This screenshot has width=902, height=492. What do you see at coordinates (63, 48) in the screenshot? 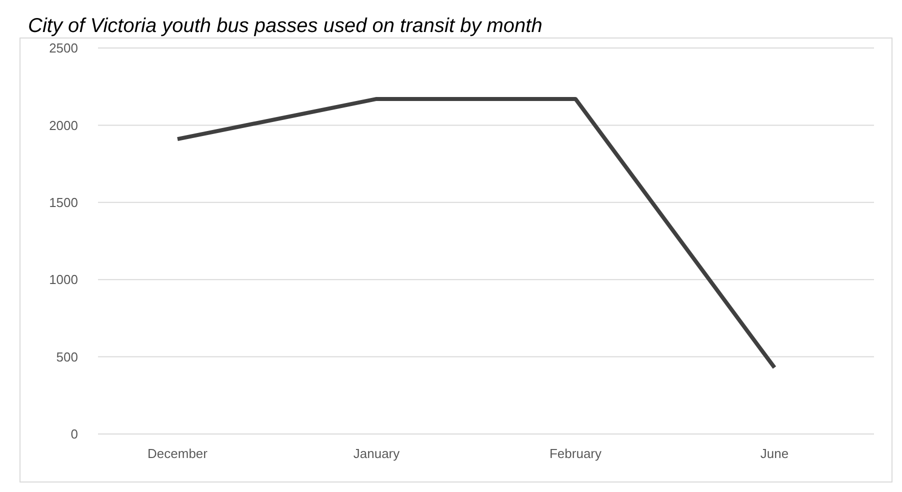
I see `y-tick-label: 2500` at bounding box center [63, 48].